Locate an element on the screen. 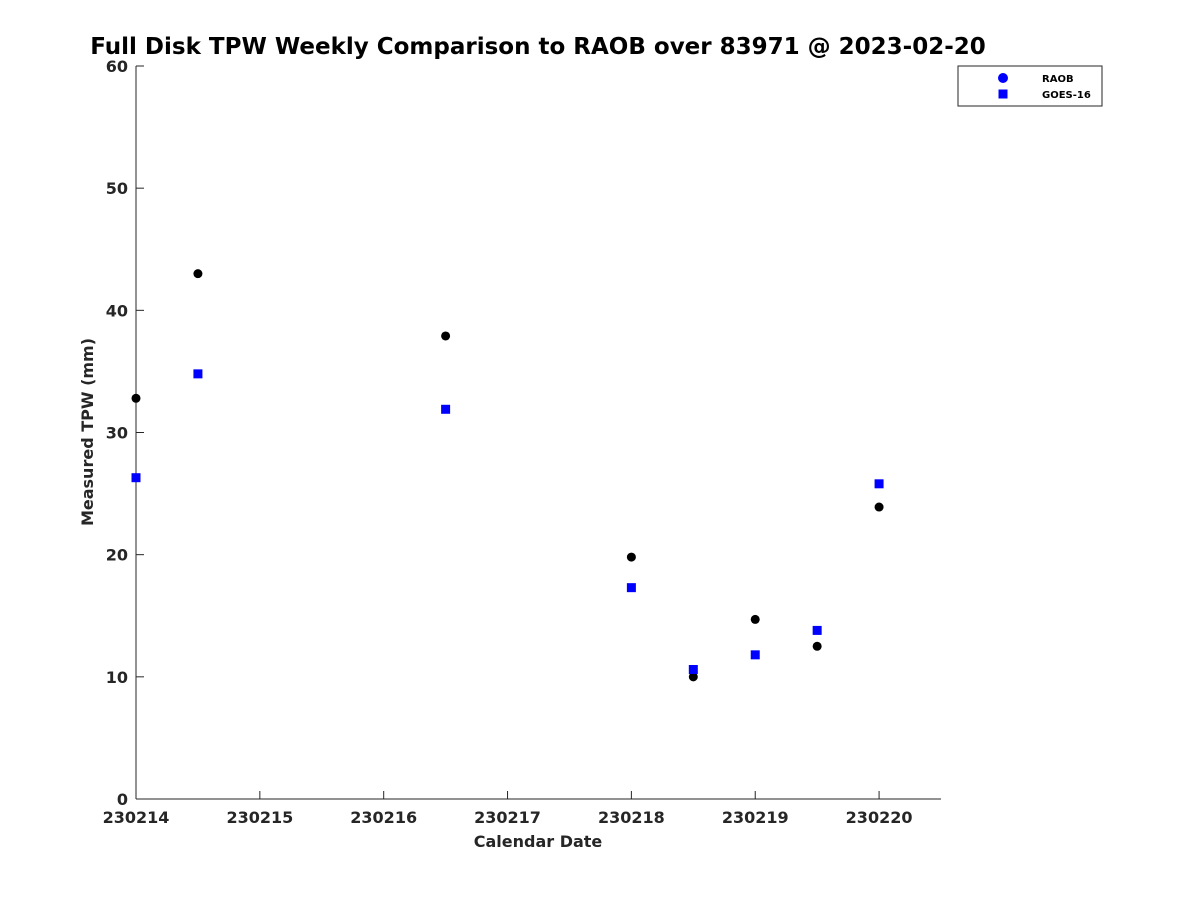 Image resolution: width=1200 pixels, height=900 pixels. legend-square-marker is located at coordinates (1003, 94).